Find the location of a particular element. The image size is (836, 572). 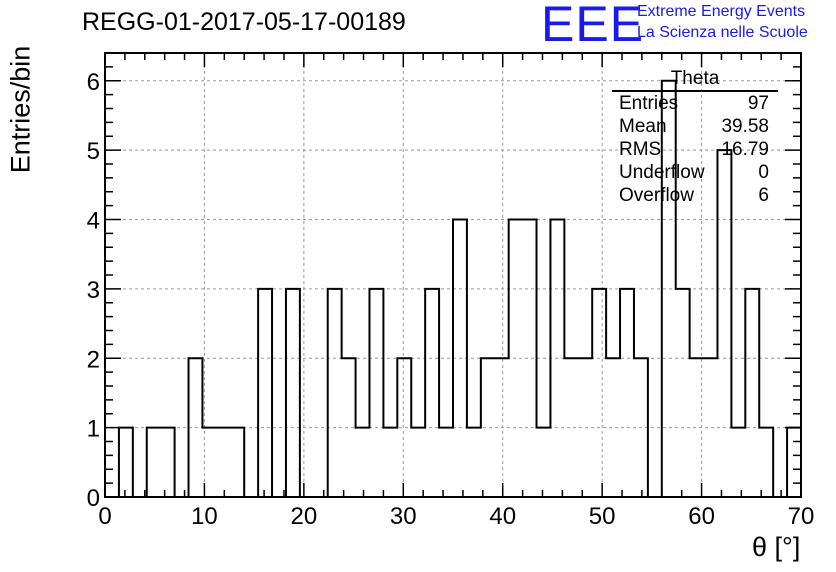

y-tick-label: 5 is located at coordinates (93, 151).